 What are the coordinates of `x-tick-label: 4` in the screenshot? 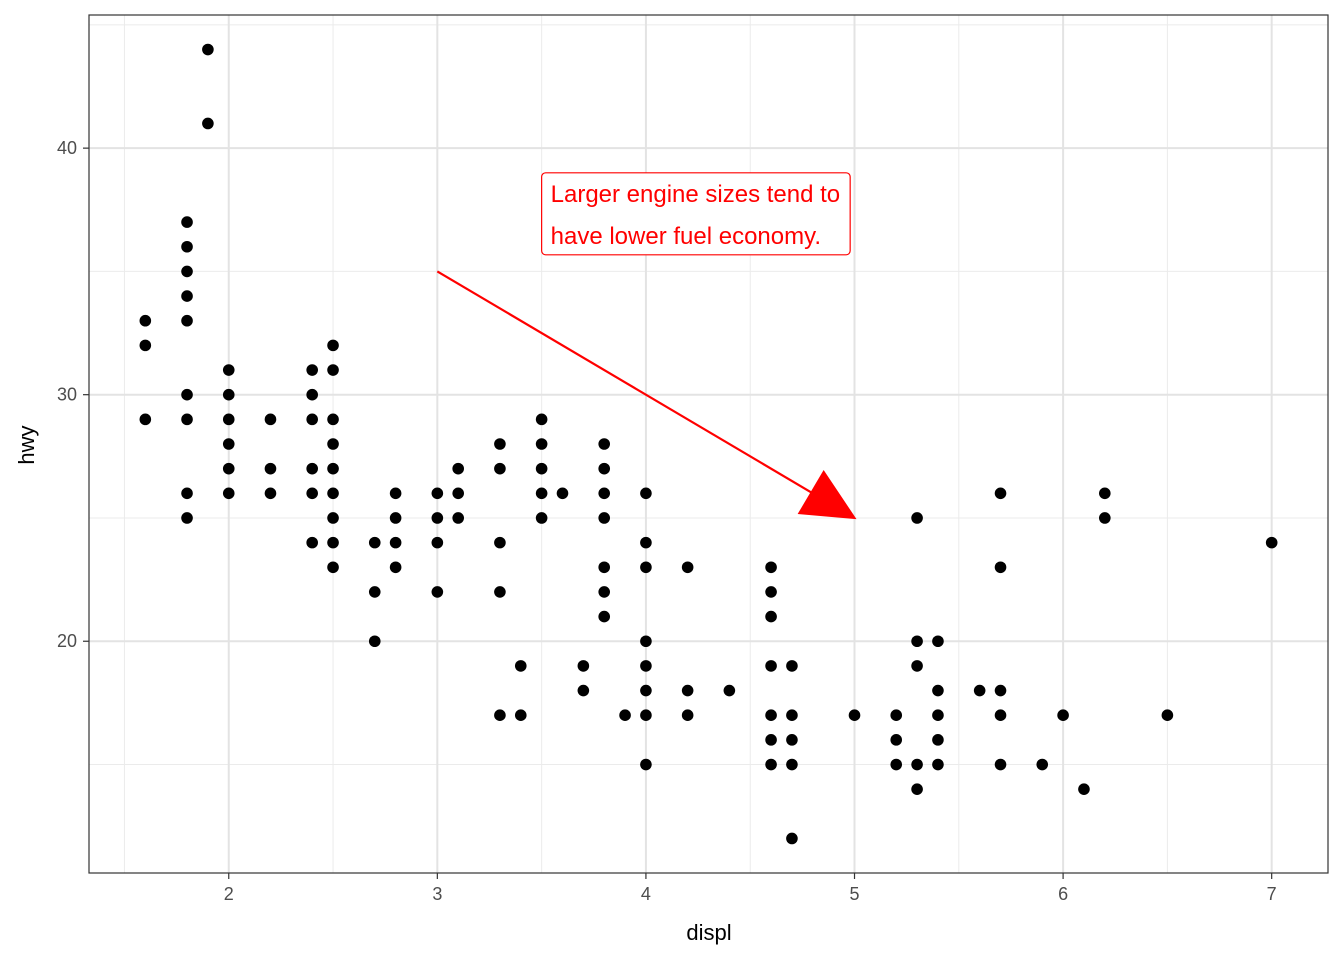 It's located at (646, 894).